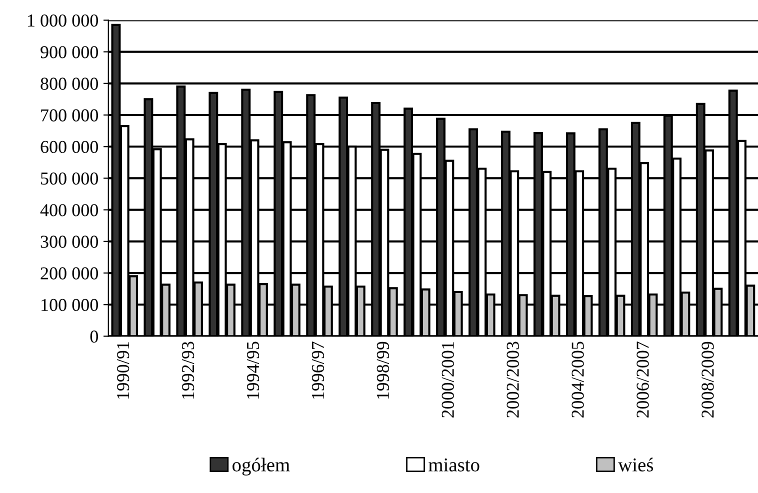  Describe the element at coordinates (69, 115) in the screenshot. I see `y-tick-label: 700 000` at that location.